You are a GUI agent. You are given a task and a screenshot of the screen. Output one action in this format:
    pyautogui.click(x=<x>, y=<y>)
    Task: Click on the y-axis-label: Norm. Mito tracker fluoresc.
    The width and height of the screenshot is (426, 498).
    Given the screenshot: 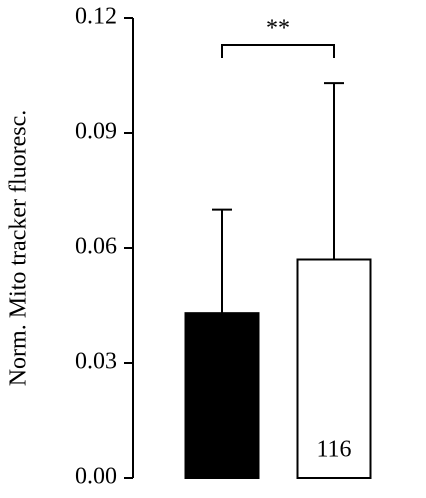 What is the action you would take?
    pyautogui.click(x=19, y=248)
    